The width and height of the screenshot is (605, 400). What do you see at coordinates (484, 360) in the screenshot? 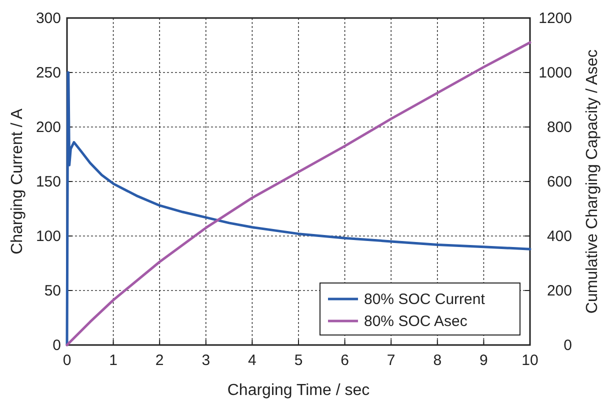
I see `x-tick-label: 9` at bounding box center [484, 360].